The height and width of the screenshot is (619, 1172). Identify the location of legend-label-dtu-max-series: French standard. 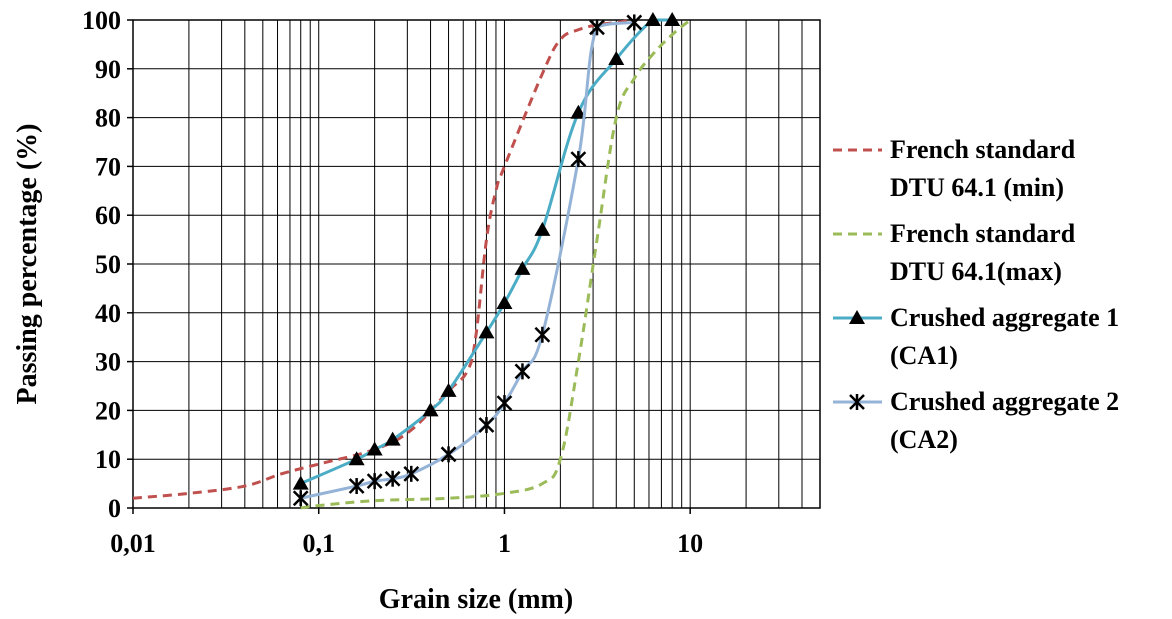
(983, 233).